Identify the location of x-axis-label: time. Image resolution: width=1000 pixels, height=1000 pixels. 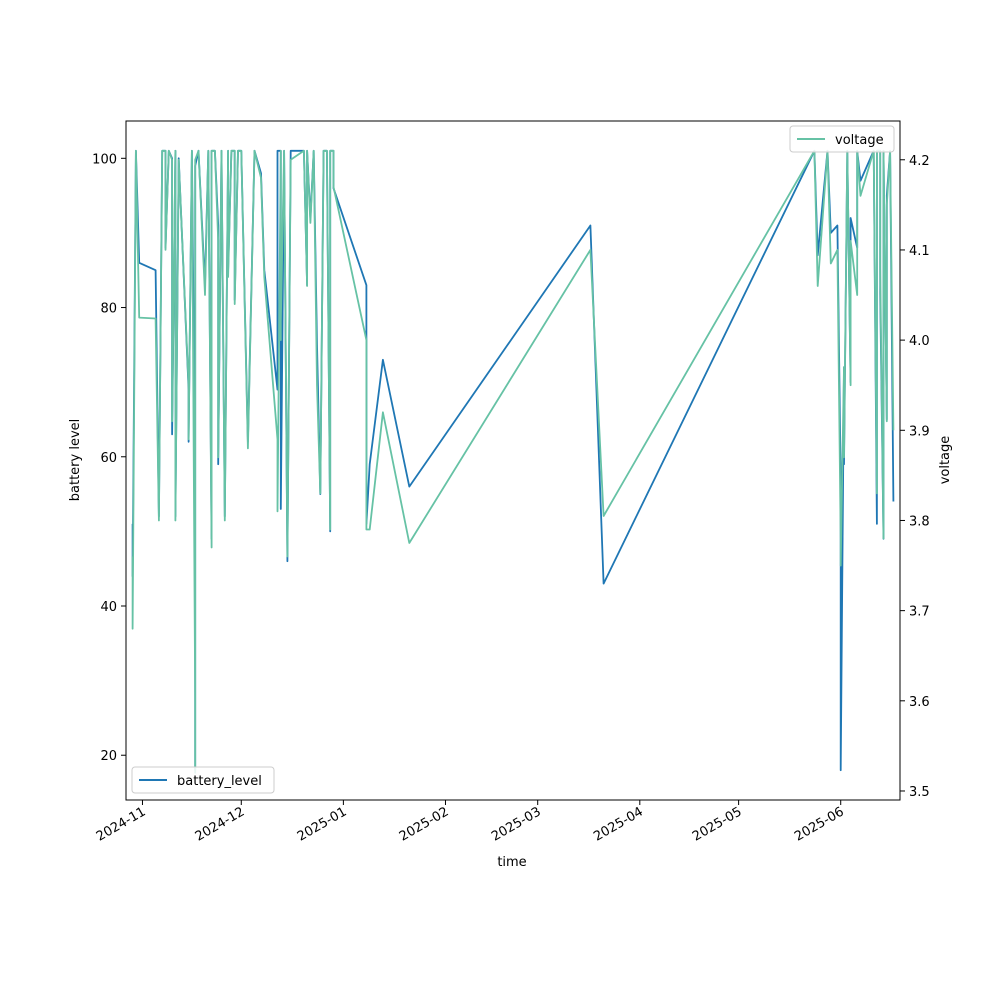
(511, 862).